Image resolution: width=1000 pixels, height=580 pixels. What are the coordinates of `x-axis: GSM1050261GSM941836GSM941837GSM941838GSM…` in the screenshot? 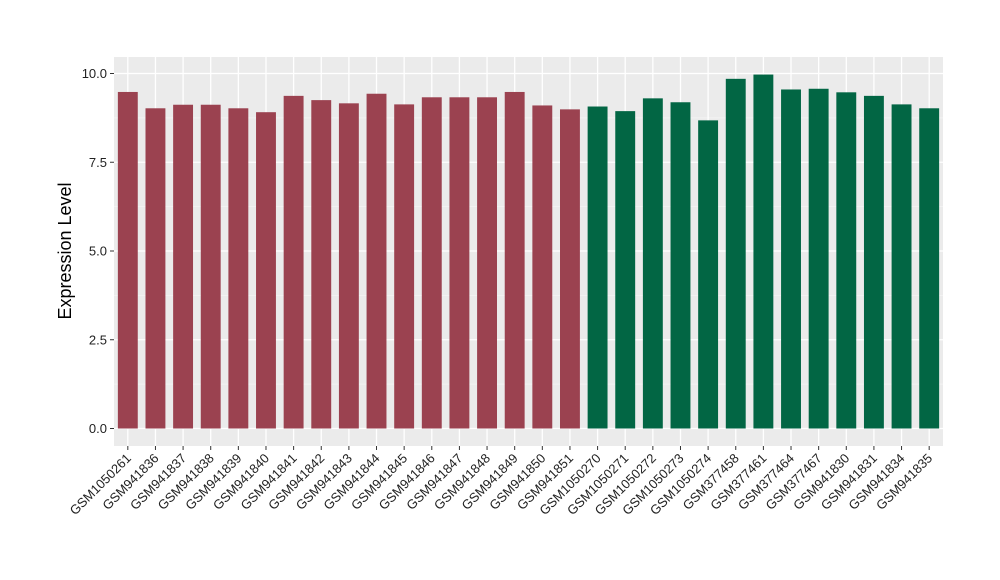 It's located at (501, 482).